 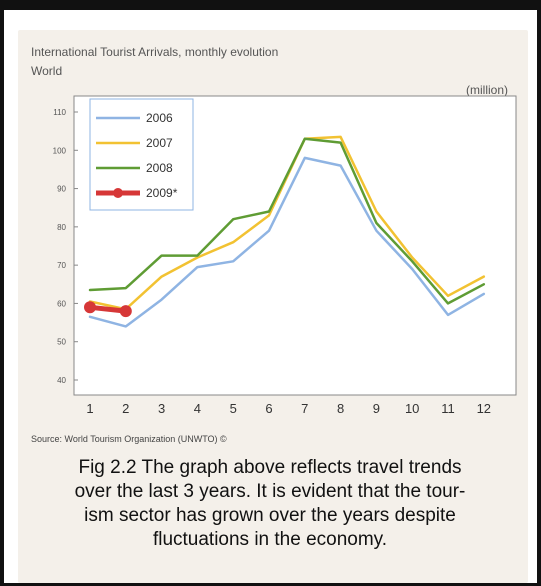 What do you see at coordinates (233, 408) in the screenshot?
I see `x-tick-label: 5` at bounding box center [233, 408].